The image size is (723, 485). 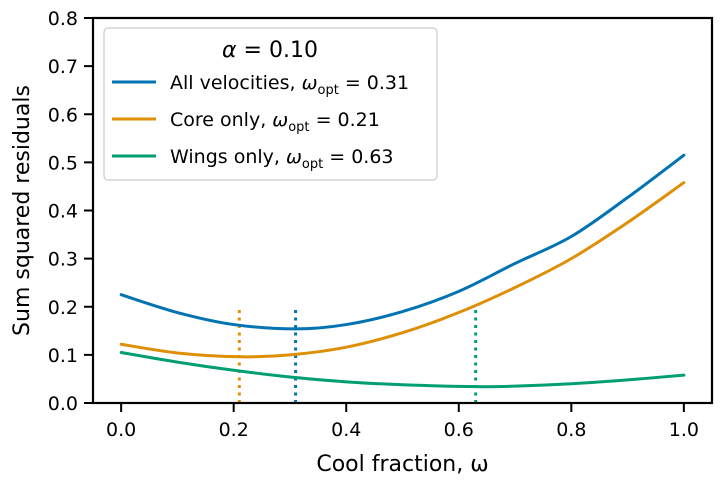 What do you see at coordinates (234, 430) in the screenshot?
I see `x-tick-label: 0.2` at bounding box center [234, 430].